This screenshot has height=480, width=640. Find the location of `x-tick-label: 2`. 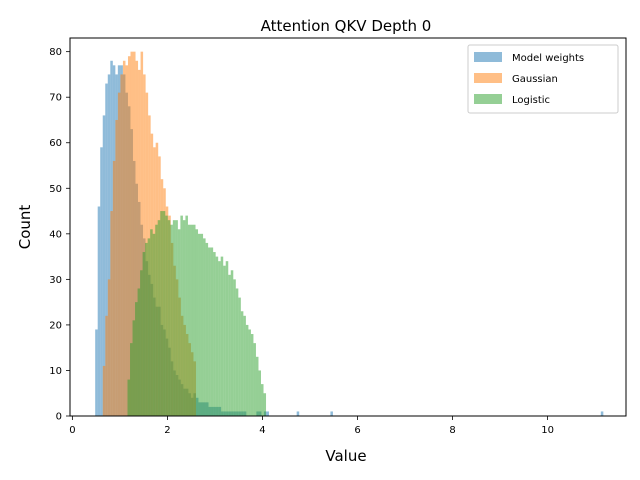

x-tick-label: 2 is located at coordinates (167, 430).